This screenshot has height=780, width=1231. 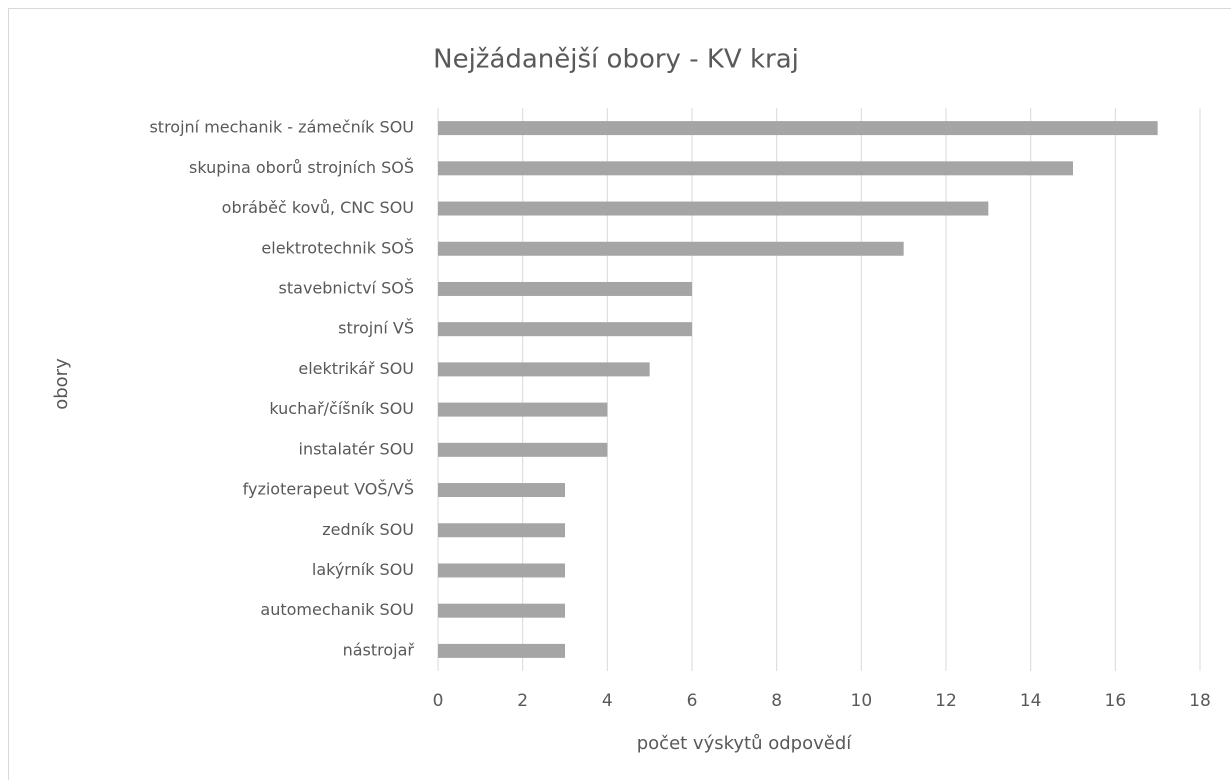 I want to click on chart-title: Nejžádanější obory - KV kraj, so click(x=616, y=60).